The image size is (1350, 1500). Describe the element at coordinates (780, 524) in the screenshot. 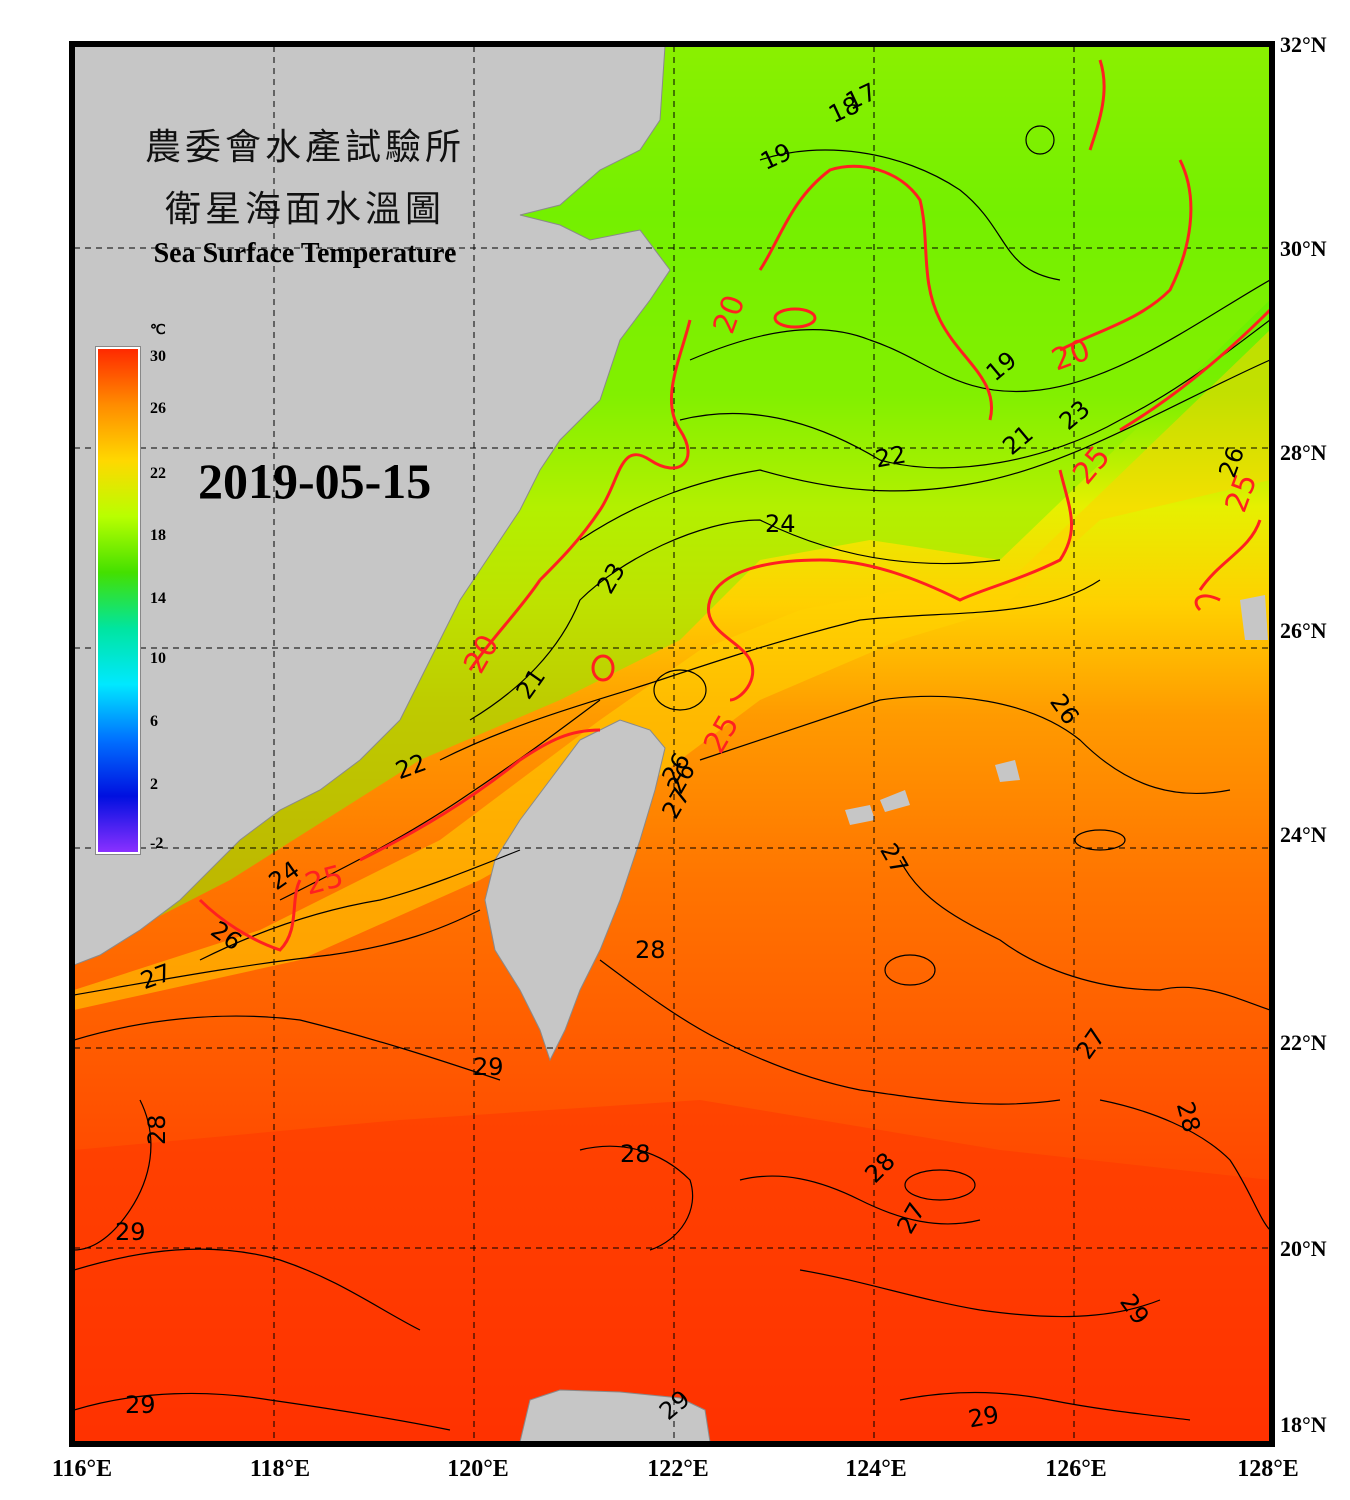

I see `contour-label: 24` at that location.